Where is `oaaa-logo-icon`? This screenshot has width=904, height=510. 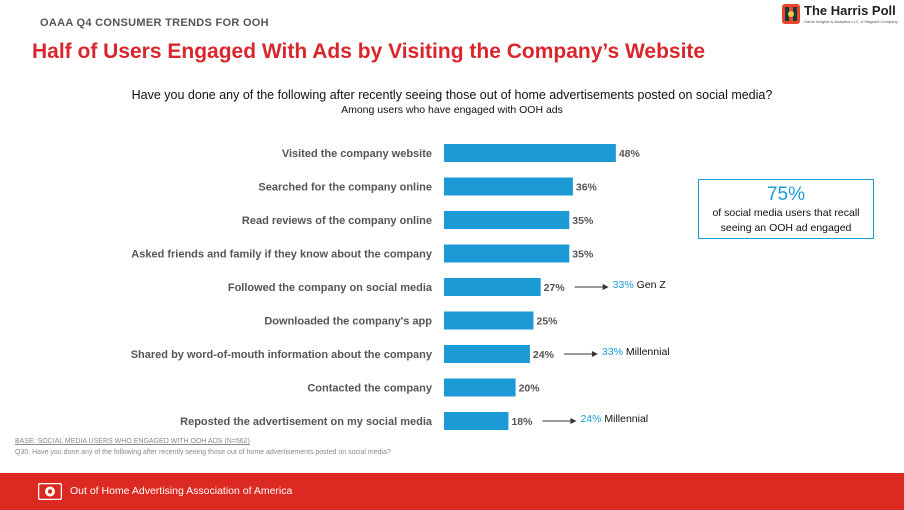
oaaa-logo-icon is located at coordinates (50, 491).